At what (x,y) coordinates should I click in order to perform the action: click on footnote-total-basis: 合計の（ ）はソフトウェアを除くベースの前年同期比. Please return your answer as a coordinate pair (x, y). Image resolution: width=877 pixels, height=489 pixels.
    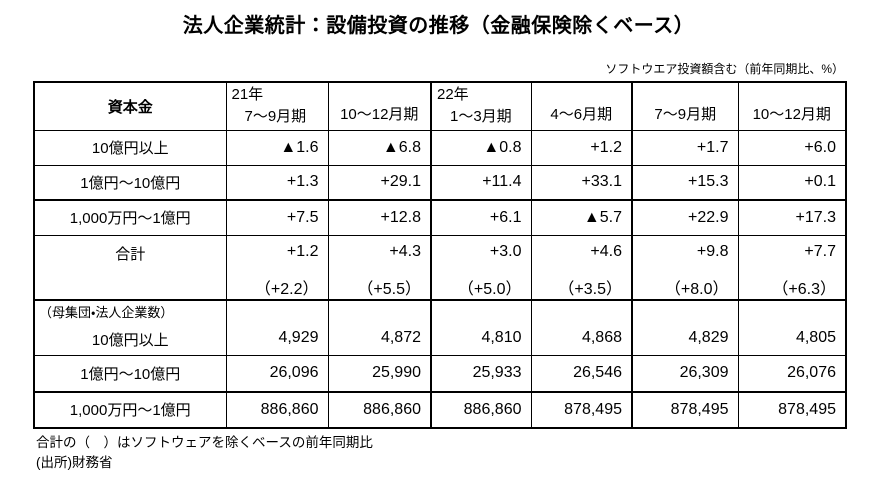
    Looking at the image, I should click on (204, 442).